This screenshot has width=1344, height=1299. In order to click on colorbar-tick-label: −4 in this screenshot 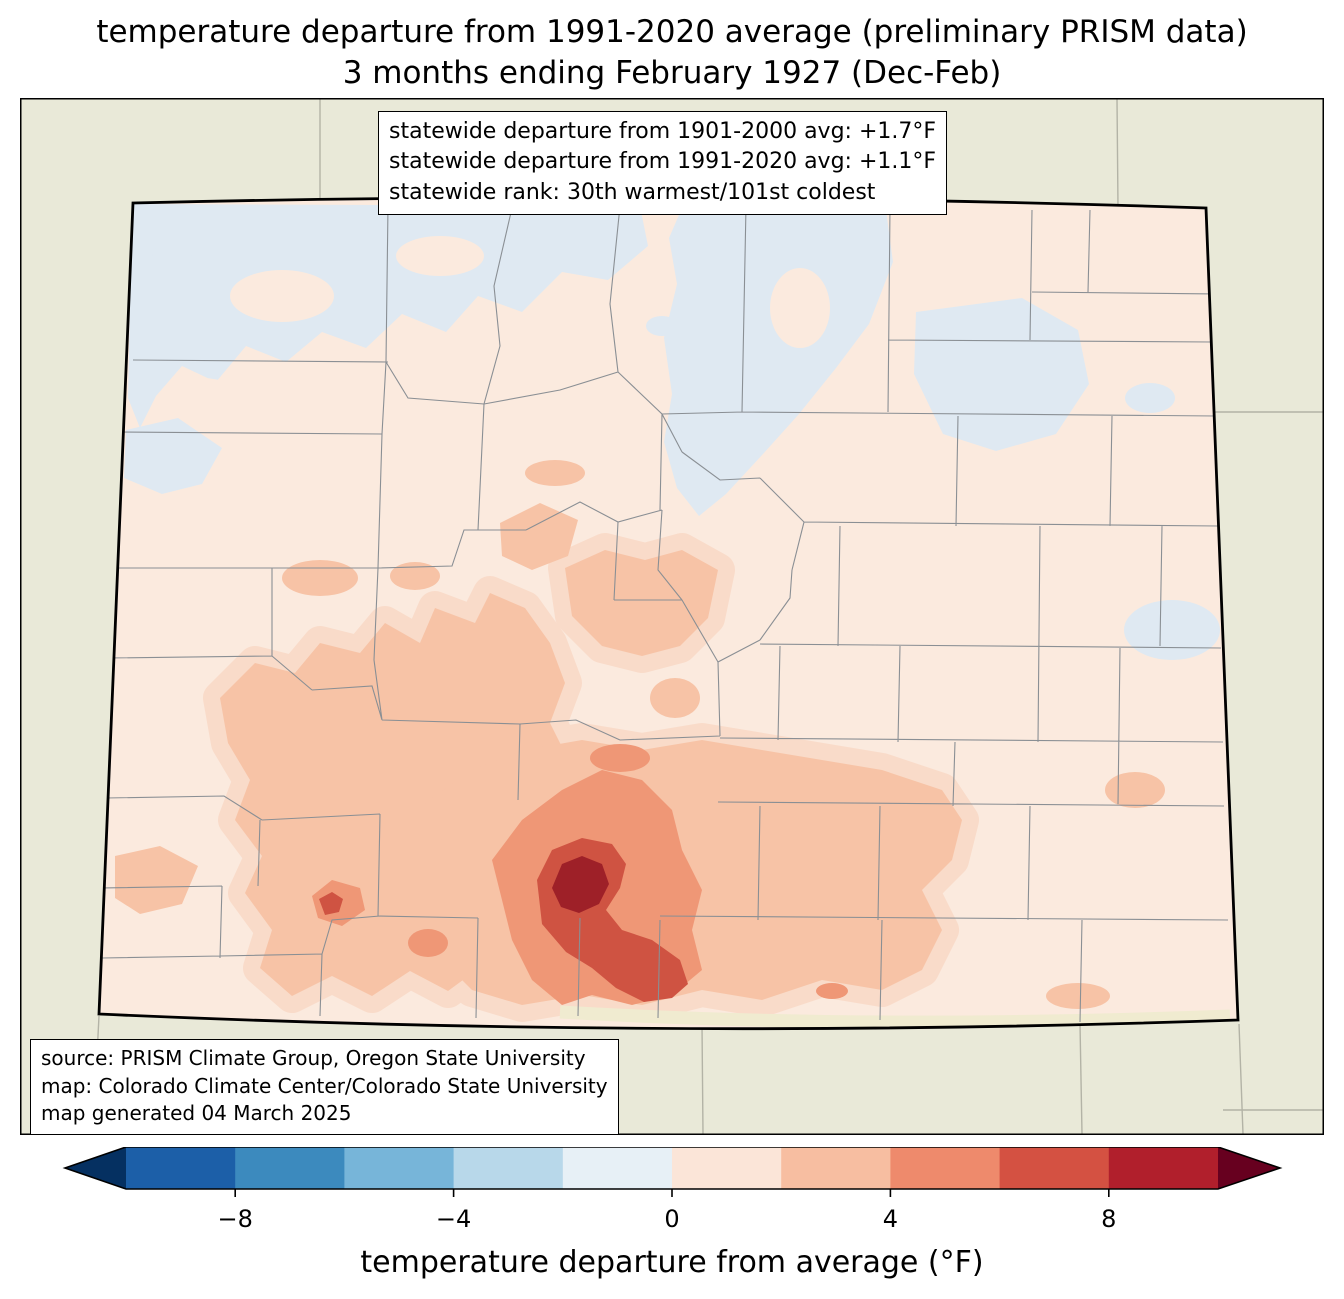, I will do `click(453, 1219)`.